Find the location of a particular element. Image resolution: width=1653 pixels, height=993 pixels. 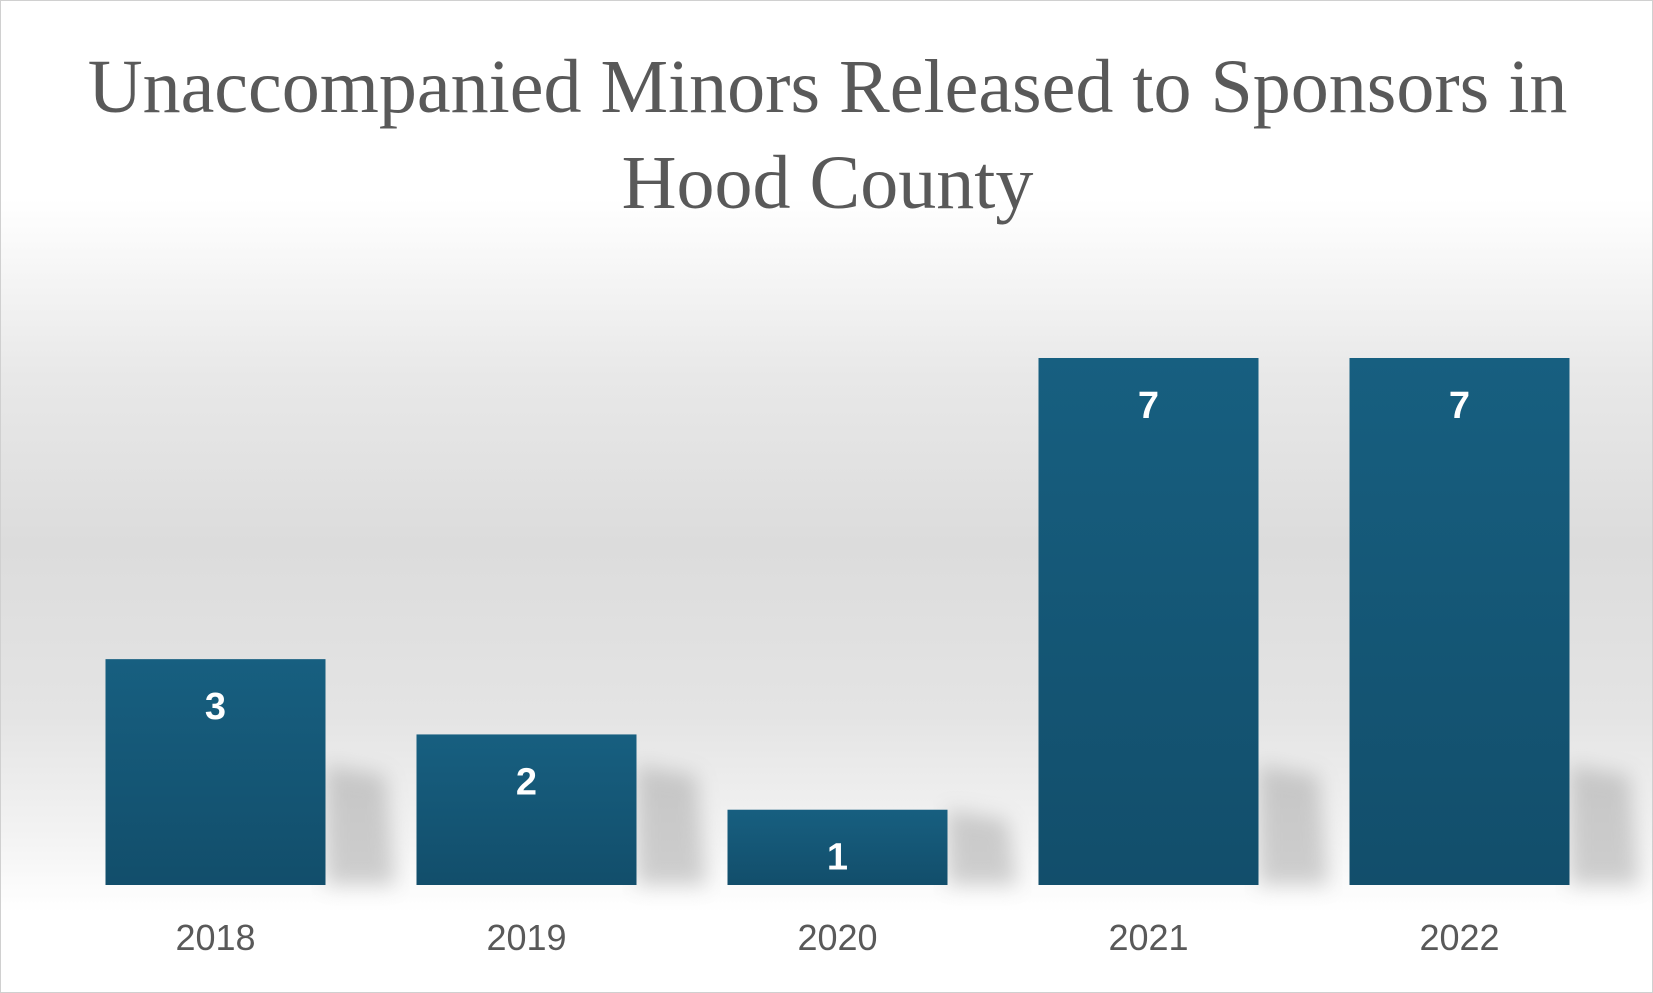

x-tick-2019: 2019 is located at coordinates (526, 937).